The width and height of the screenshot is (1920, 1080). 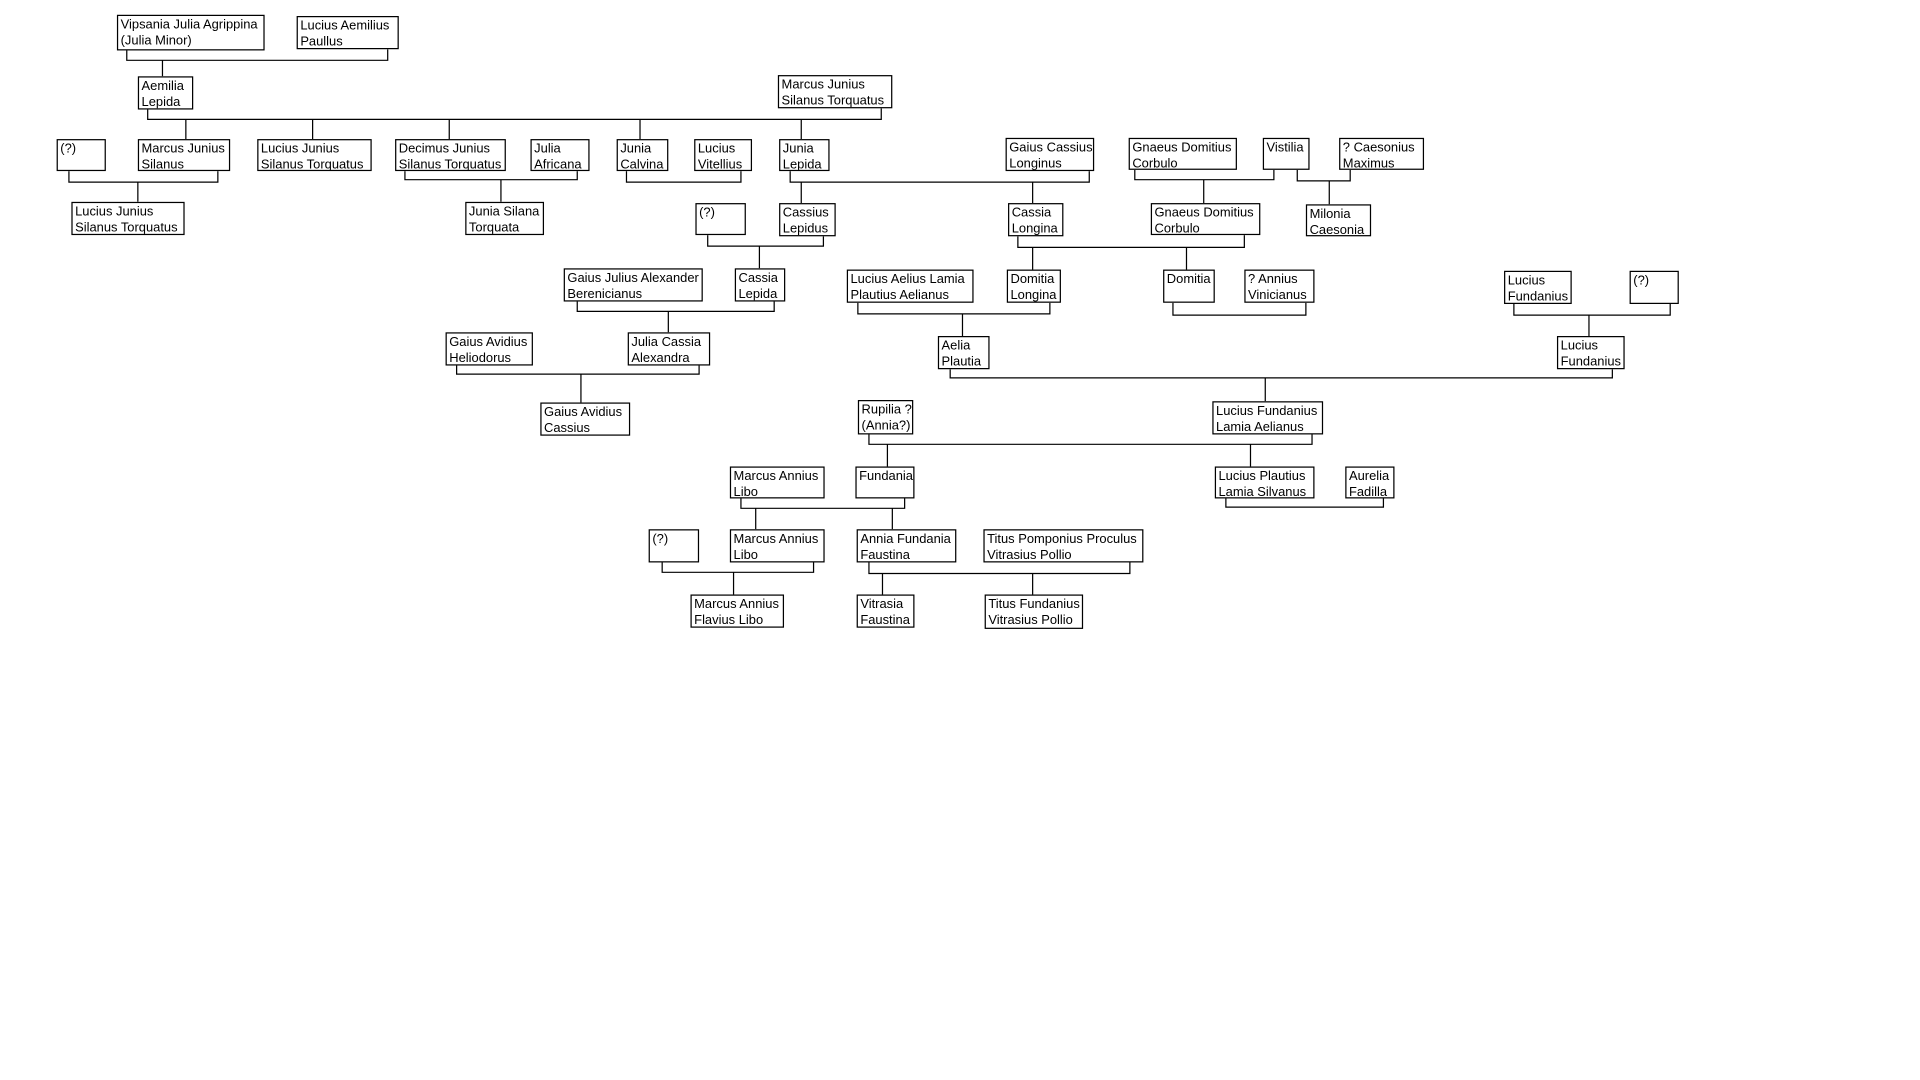 I want to click on person-box: Aemilia Lepida, so click(x=165, y=93).